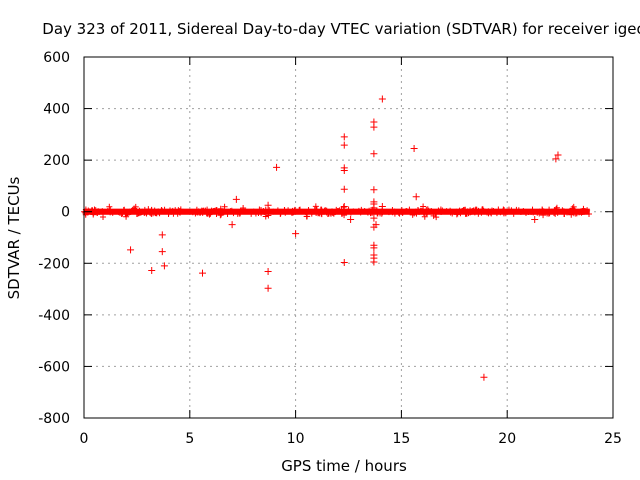 This screenshot has height=480, width=640. Describe the element at coordinates (65, 213) in the screenshot. I see `y-tick-label: 0` at that location.